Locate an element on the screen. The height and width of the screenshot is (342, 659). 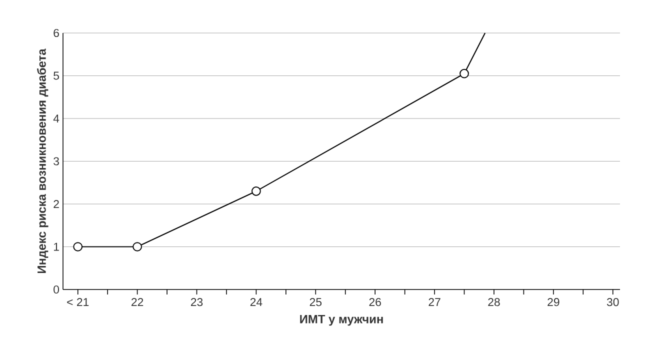
x-axis-title: ИМТ у мужчин is located at coordinates (341, 320).